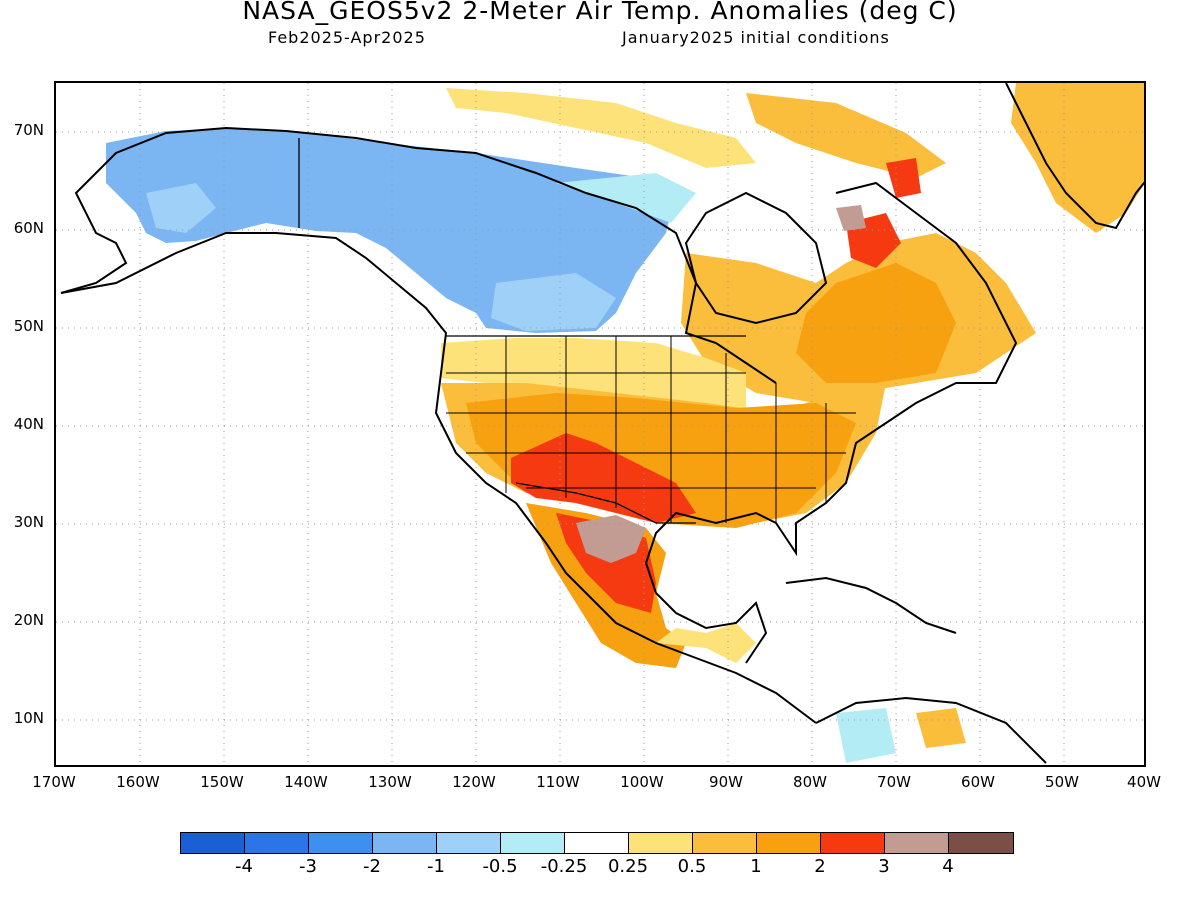 The height and width of the screenshot is (900, 1200). I want to click on lon-label-150w: 150W, so click(222, 782).